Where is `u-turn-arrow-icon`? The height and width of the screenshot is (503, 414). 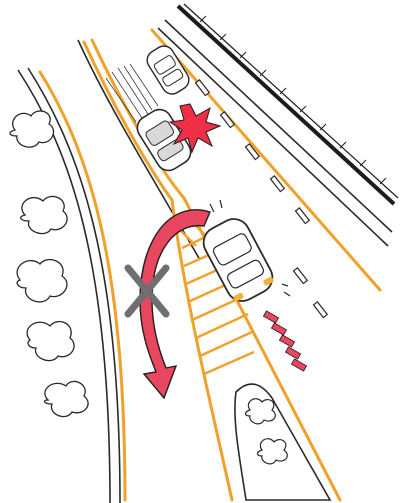 u-turn-arrow-icon is located at coordinates (175, 304).